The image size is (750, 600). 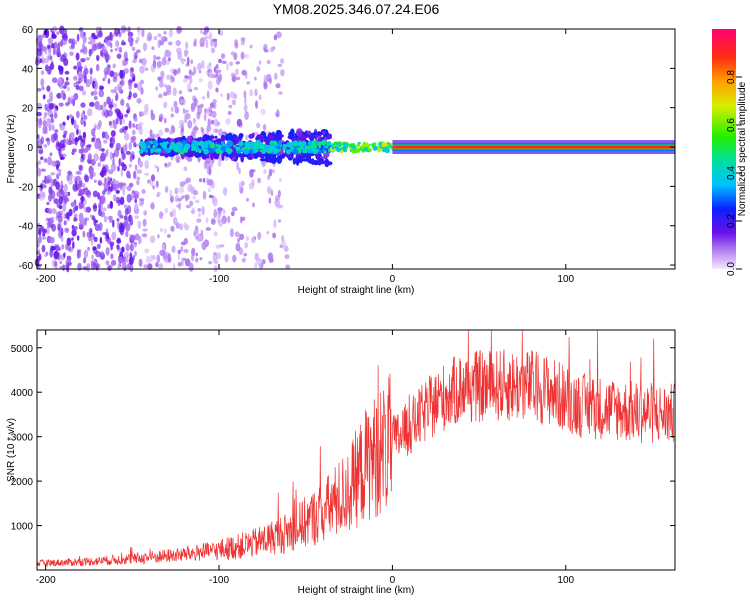 What do you see at coordinates (46, 279) in the screenshot?
I see `x-tick-label: -200` at bounding box center [46, 279].